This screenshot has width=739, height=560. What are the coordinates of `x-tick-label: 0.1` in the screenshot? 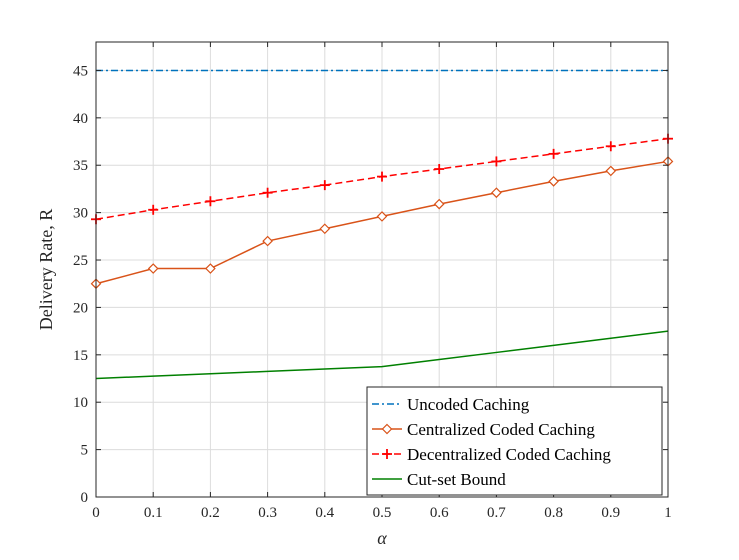 It's located at (153, 513).